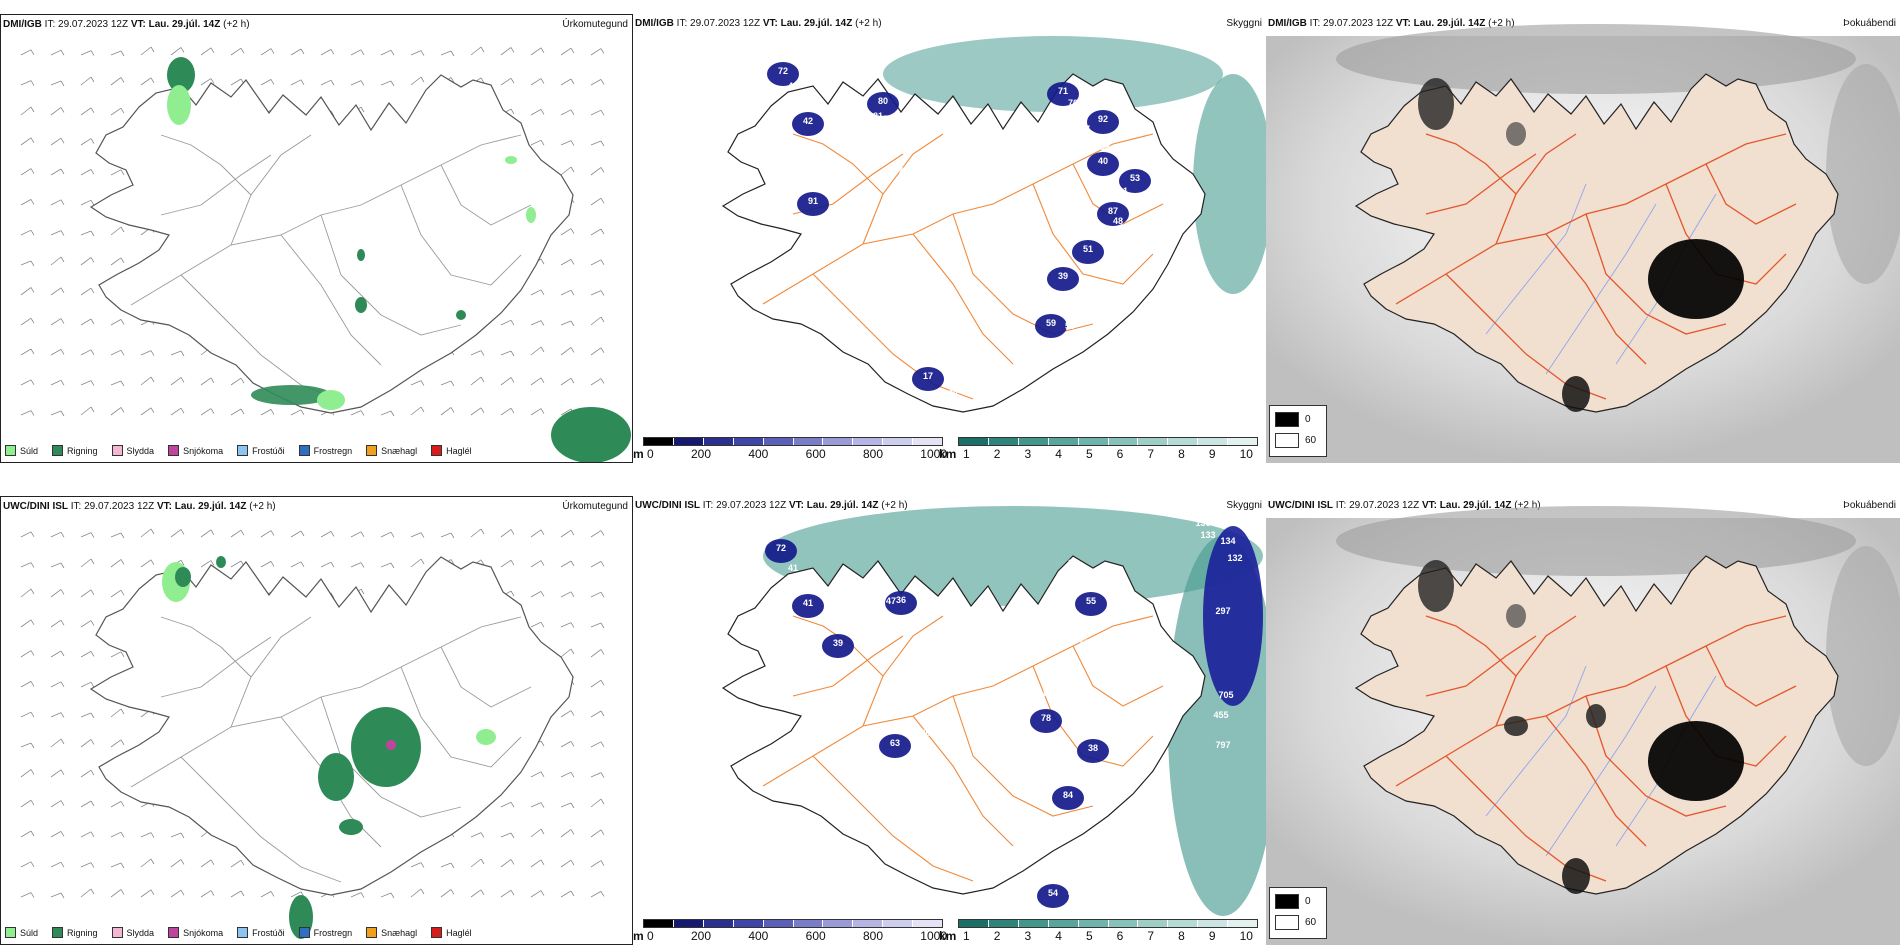 This screenshot has width=1900, height=950. Describe the element at coordinates (922, 733) in the screenshot. I see `cloud-base-label: 120` at that location.